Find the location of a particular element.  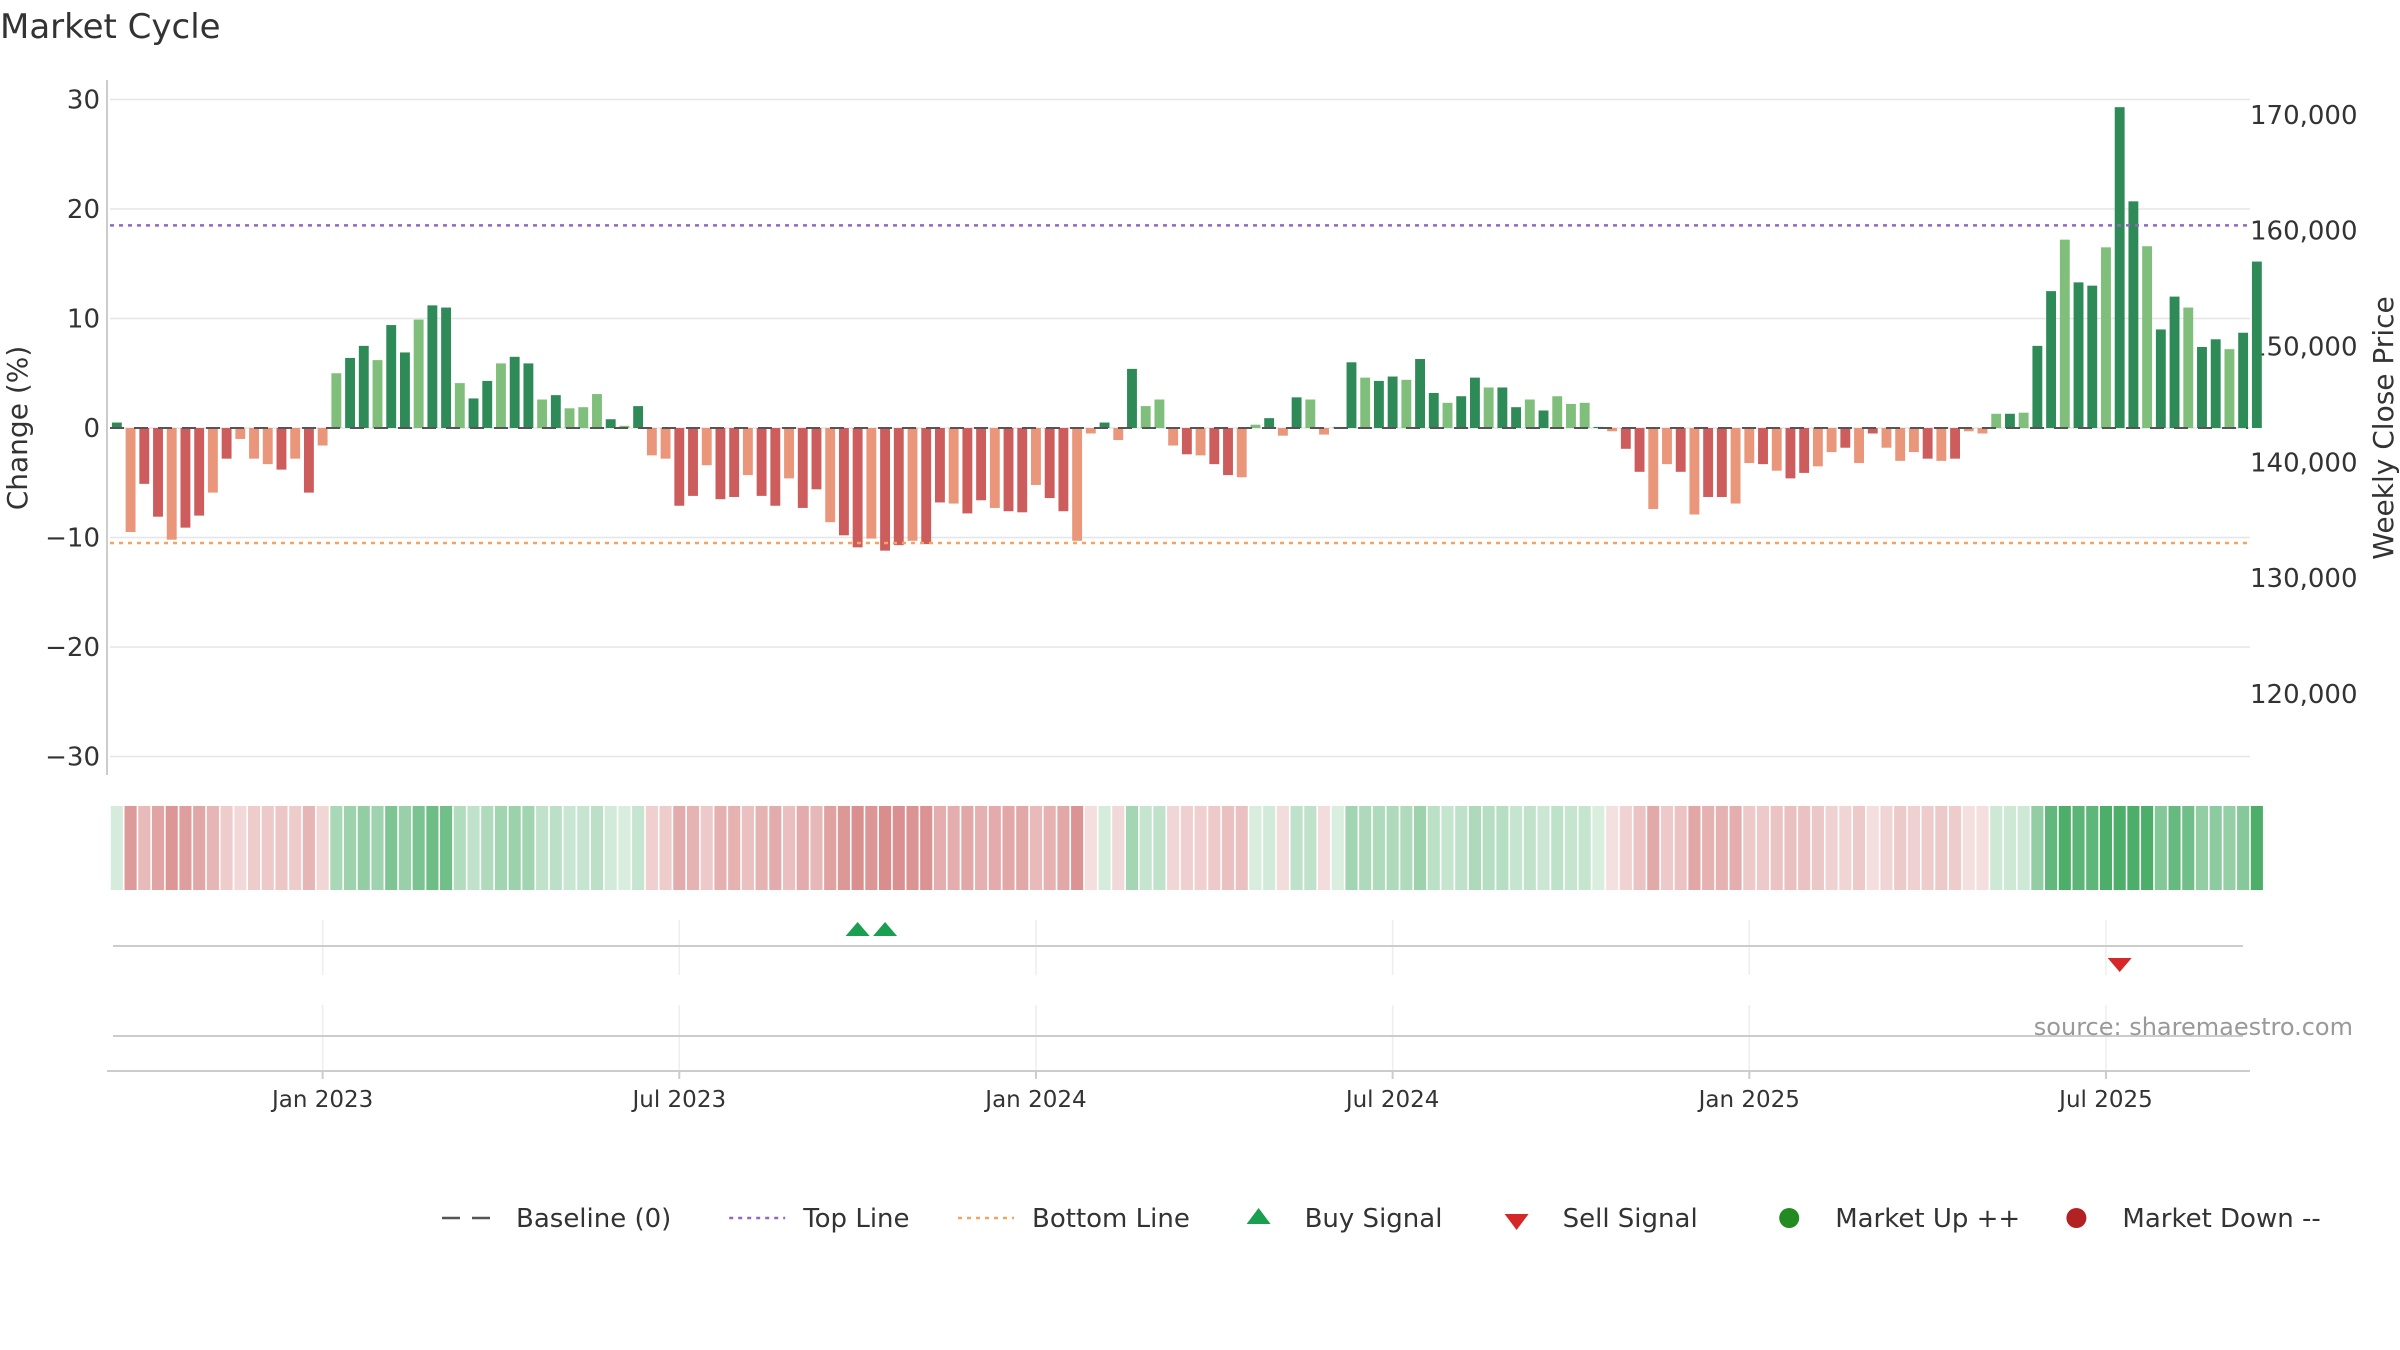

signal-panel is located at coordinates (1178, 947).